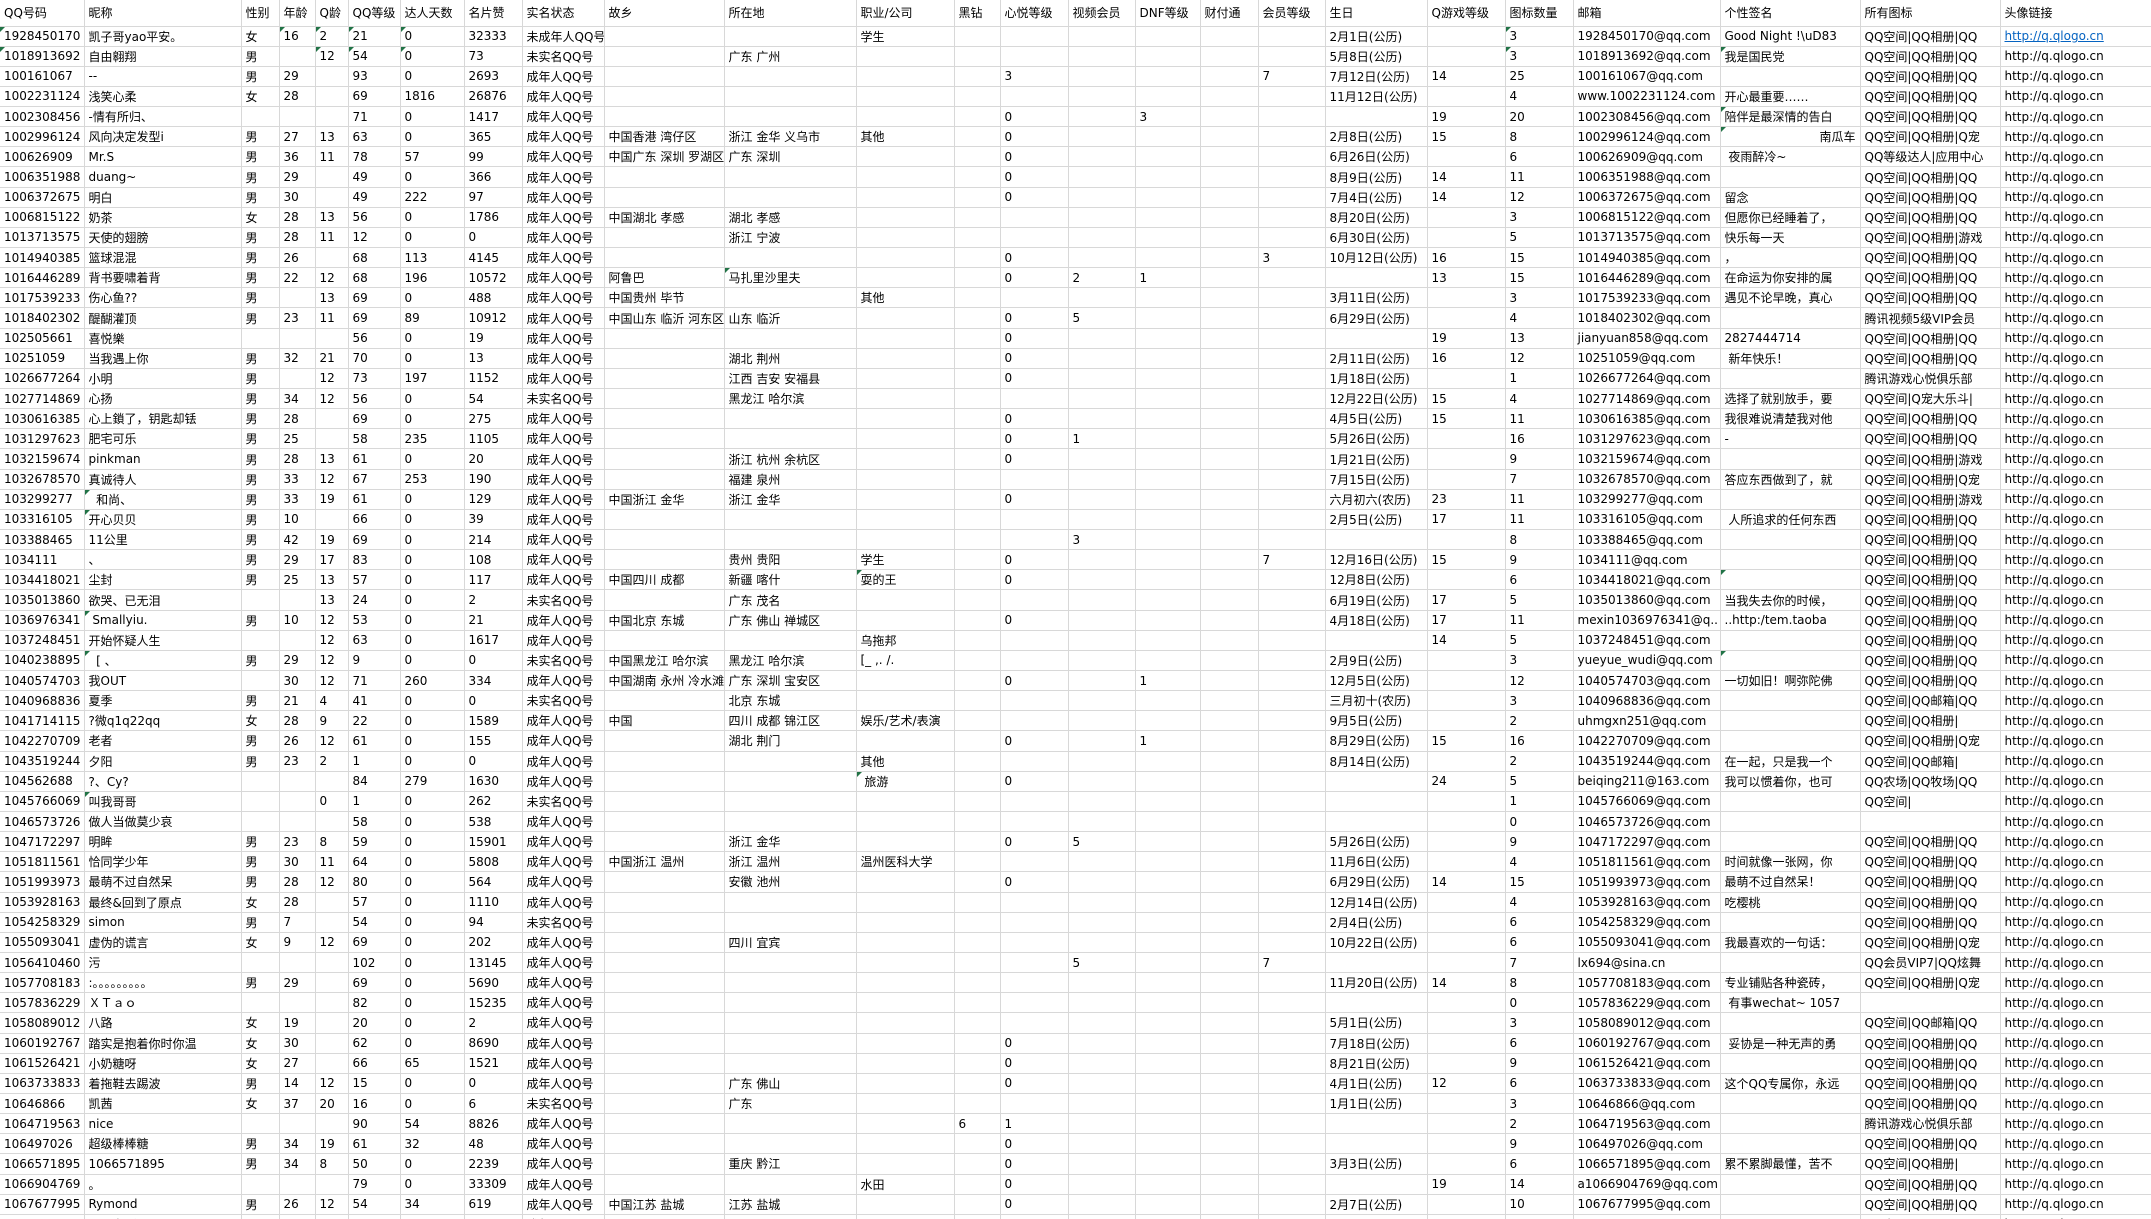 The width and height of the screenshot is (2151, 1219). Describe the element at coordinates (42, 640) in the screenshot. I see `cell: 1037248451` at that location.